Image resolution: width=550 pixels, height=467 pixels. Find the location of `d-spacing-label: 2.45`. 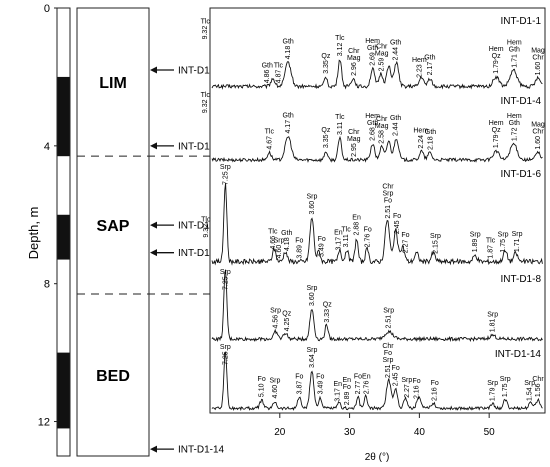

d-spacing-label: 2.45 is located at coordinates (396, 379).